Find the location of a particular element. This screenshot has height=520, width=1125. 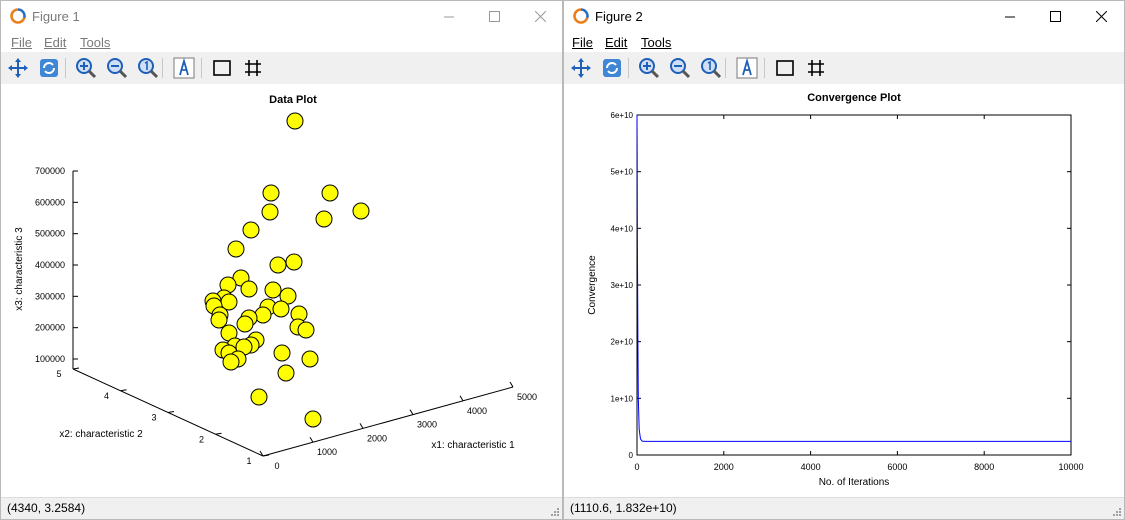

x2-tick-label: 5 is located at coordinates (58, 374).